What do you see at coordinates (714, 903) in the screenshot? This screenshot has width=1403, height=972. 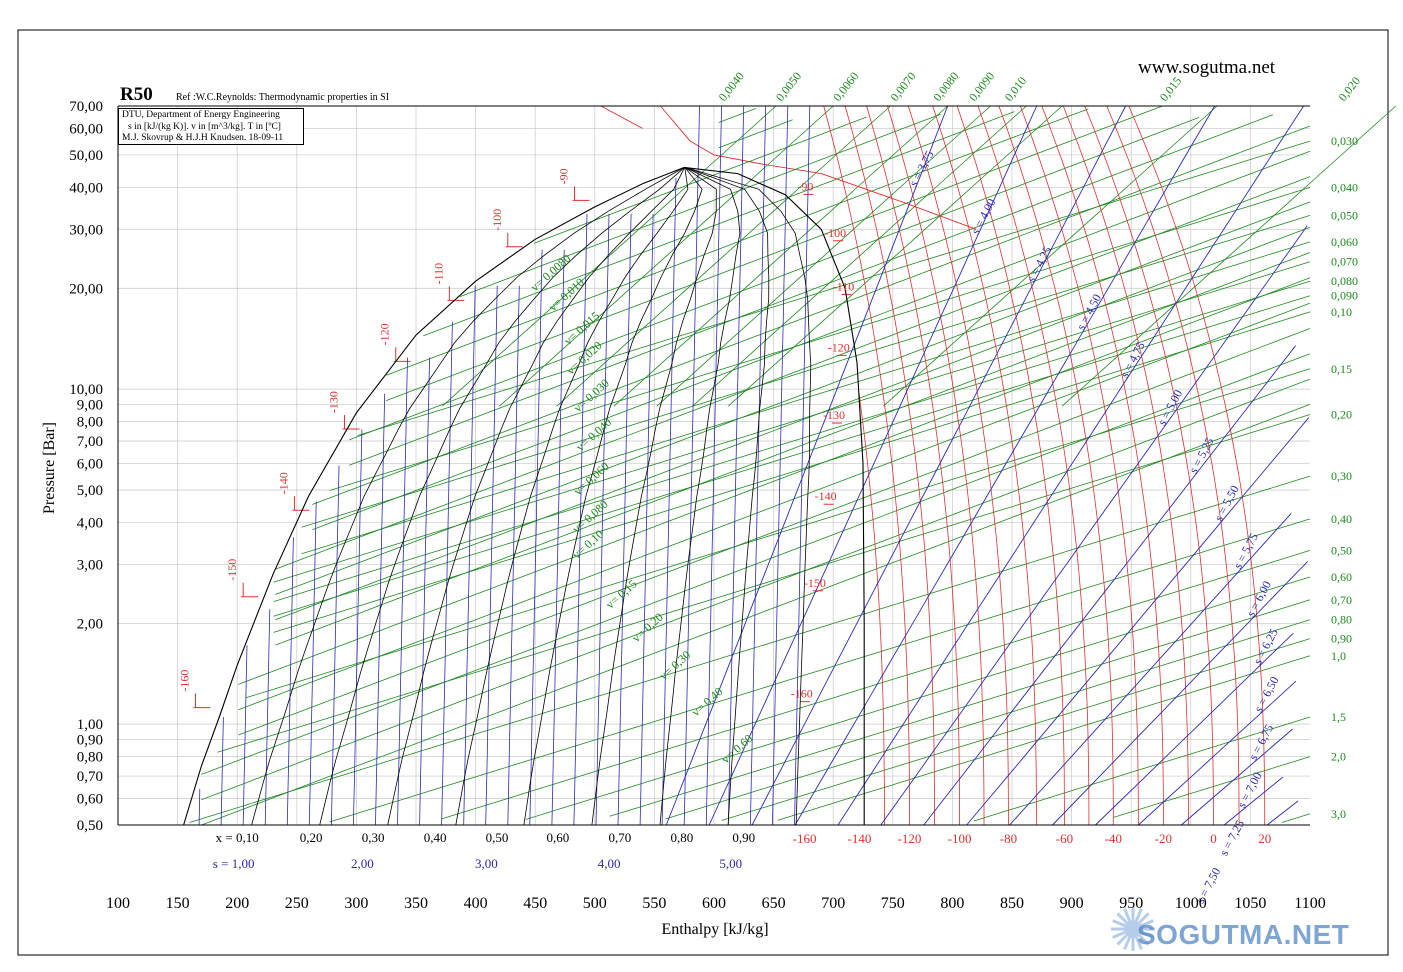 I see `x-tick-label: 600` at bounding box center [714, 903].